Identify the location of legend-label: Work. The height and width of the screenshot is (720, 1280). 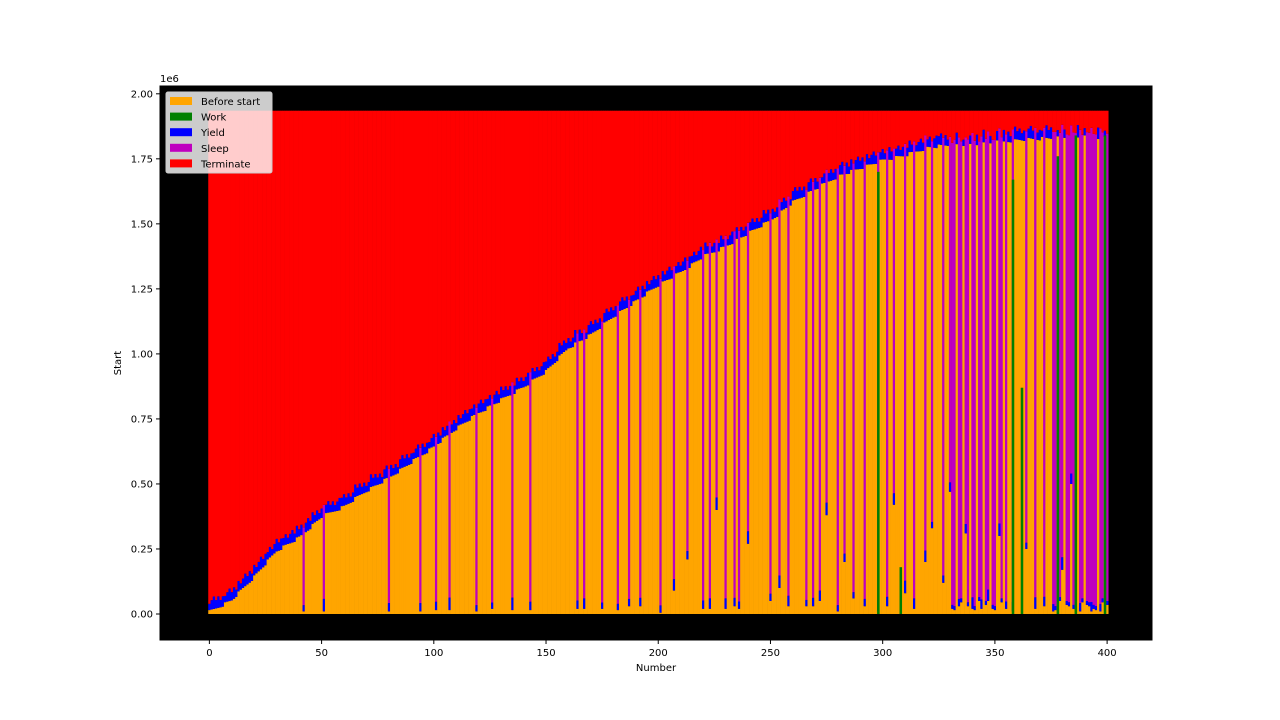
(214, 118).